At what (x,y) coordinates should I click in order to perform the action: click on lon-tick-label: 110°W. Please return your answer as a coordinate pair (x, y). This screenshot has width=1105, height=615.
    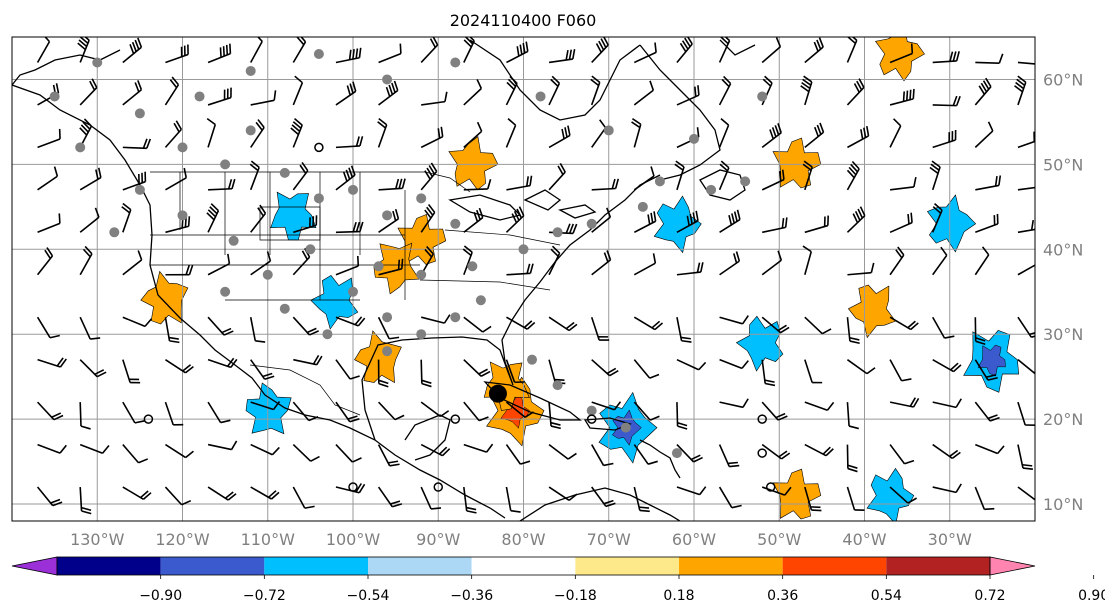
    Looking at the image, I should click on (268, 539).